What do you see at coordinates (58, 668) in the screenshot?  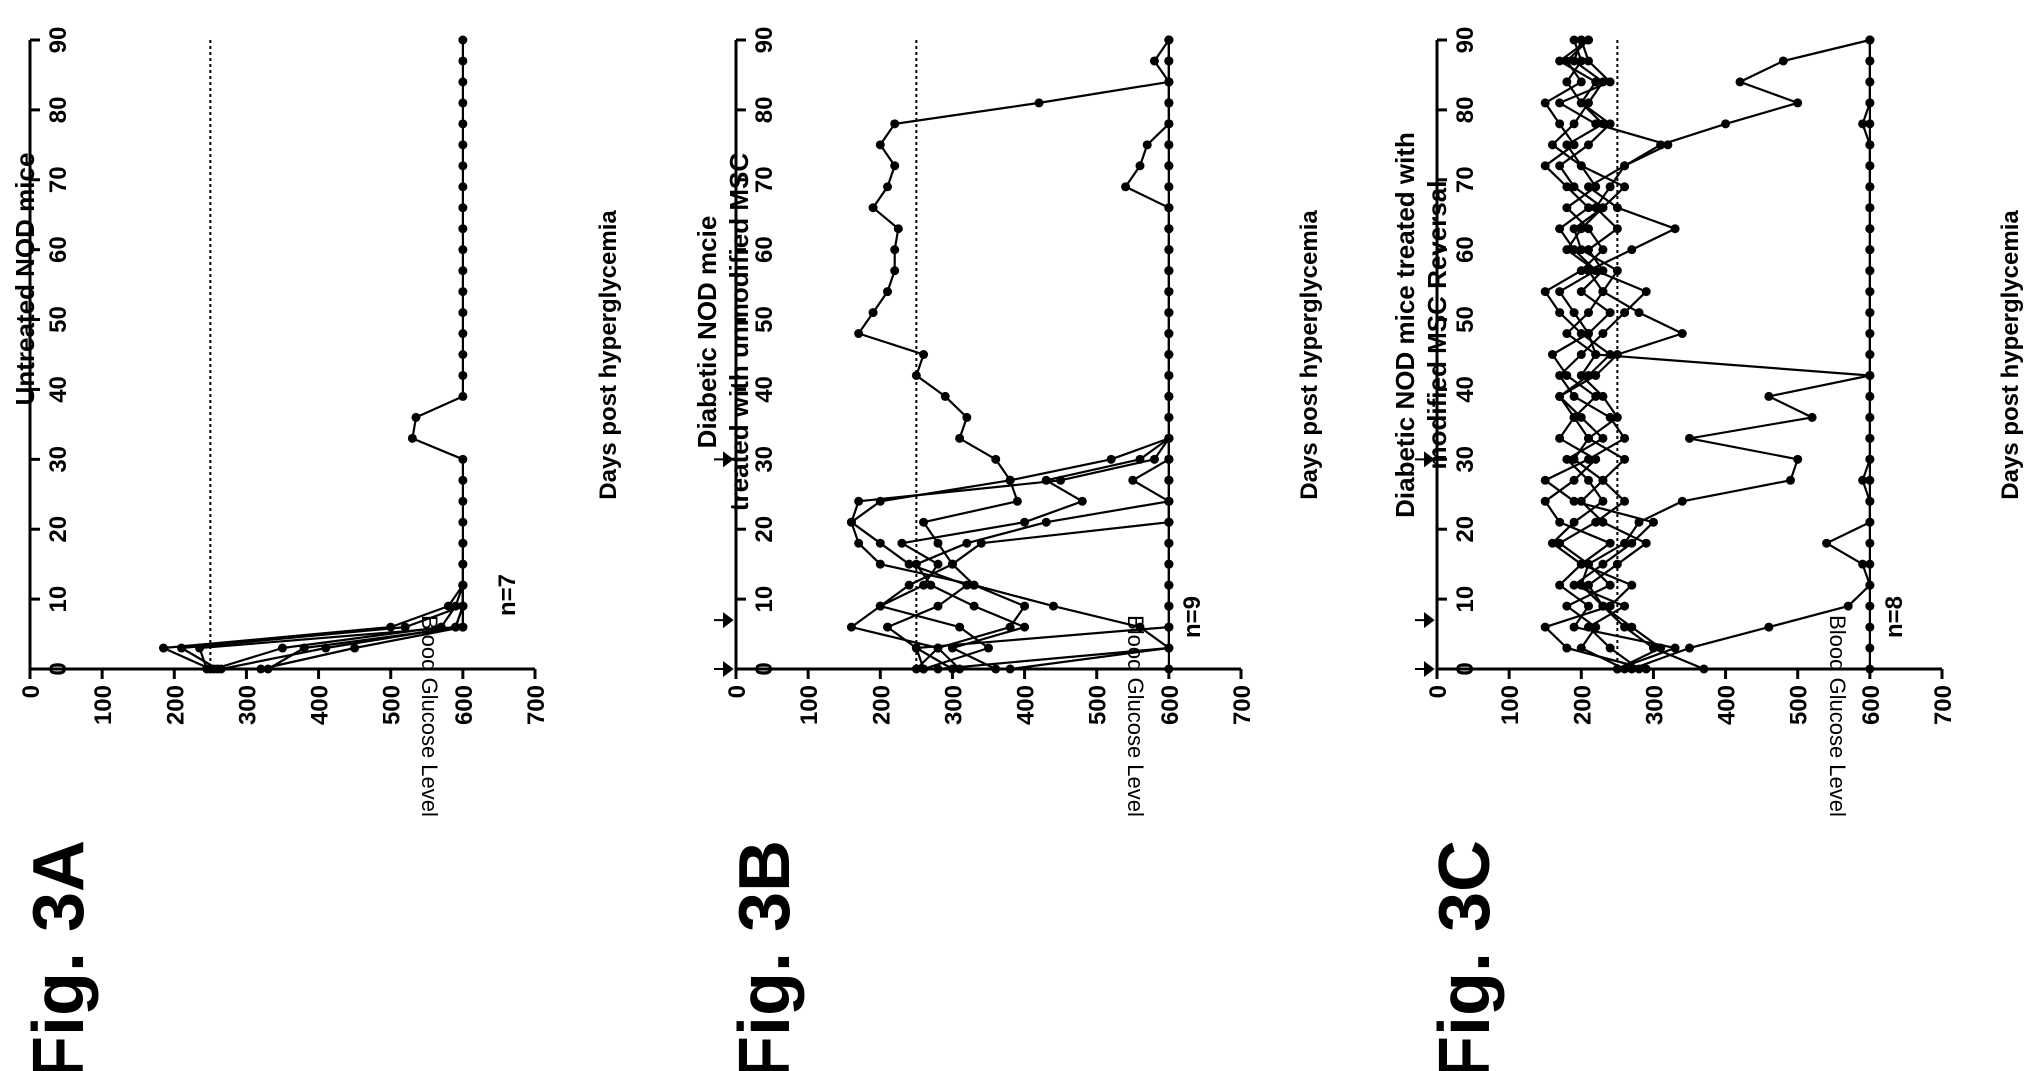 I see `x-tick-label: 0` at bounding box center [58, 668].